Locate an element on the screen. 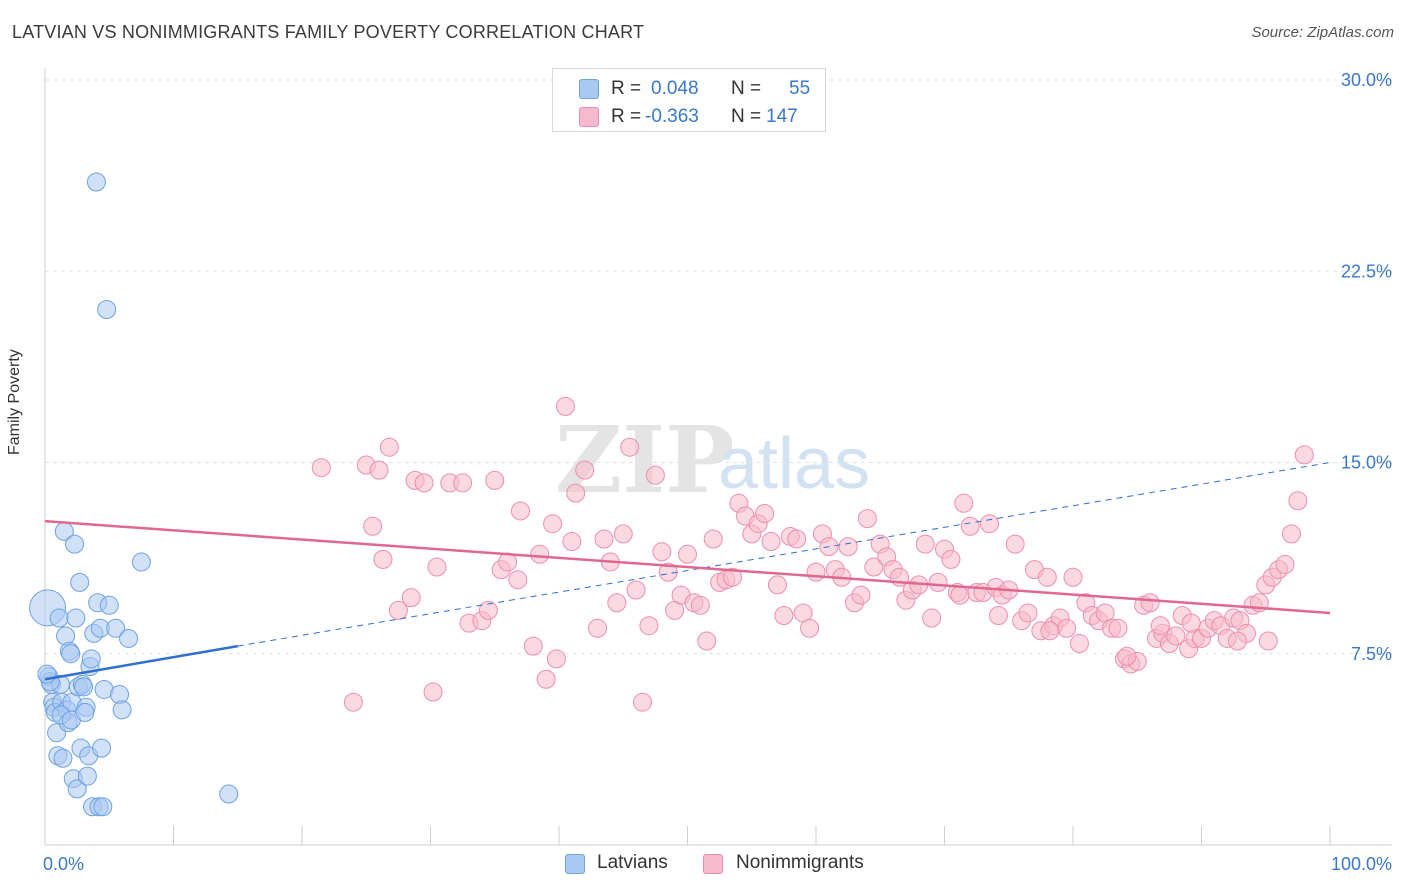 The height and width of the screenshot is (892, 1406). correlation-legend: R = 0.048 N = 55 R = -0.363 N = 147 is located at coordinates (689, 100).